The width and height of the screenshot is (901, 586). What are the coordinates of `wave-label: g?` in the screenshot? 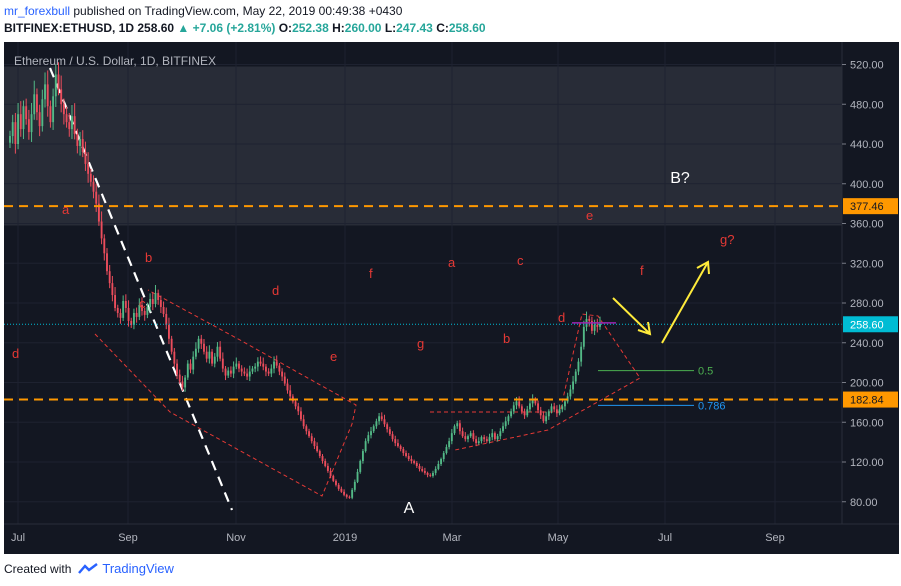 It's located at (727, 239).